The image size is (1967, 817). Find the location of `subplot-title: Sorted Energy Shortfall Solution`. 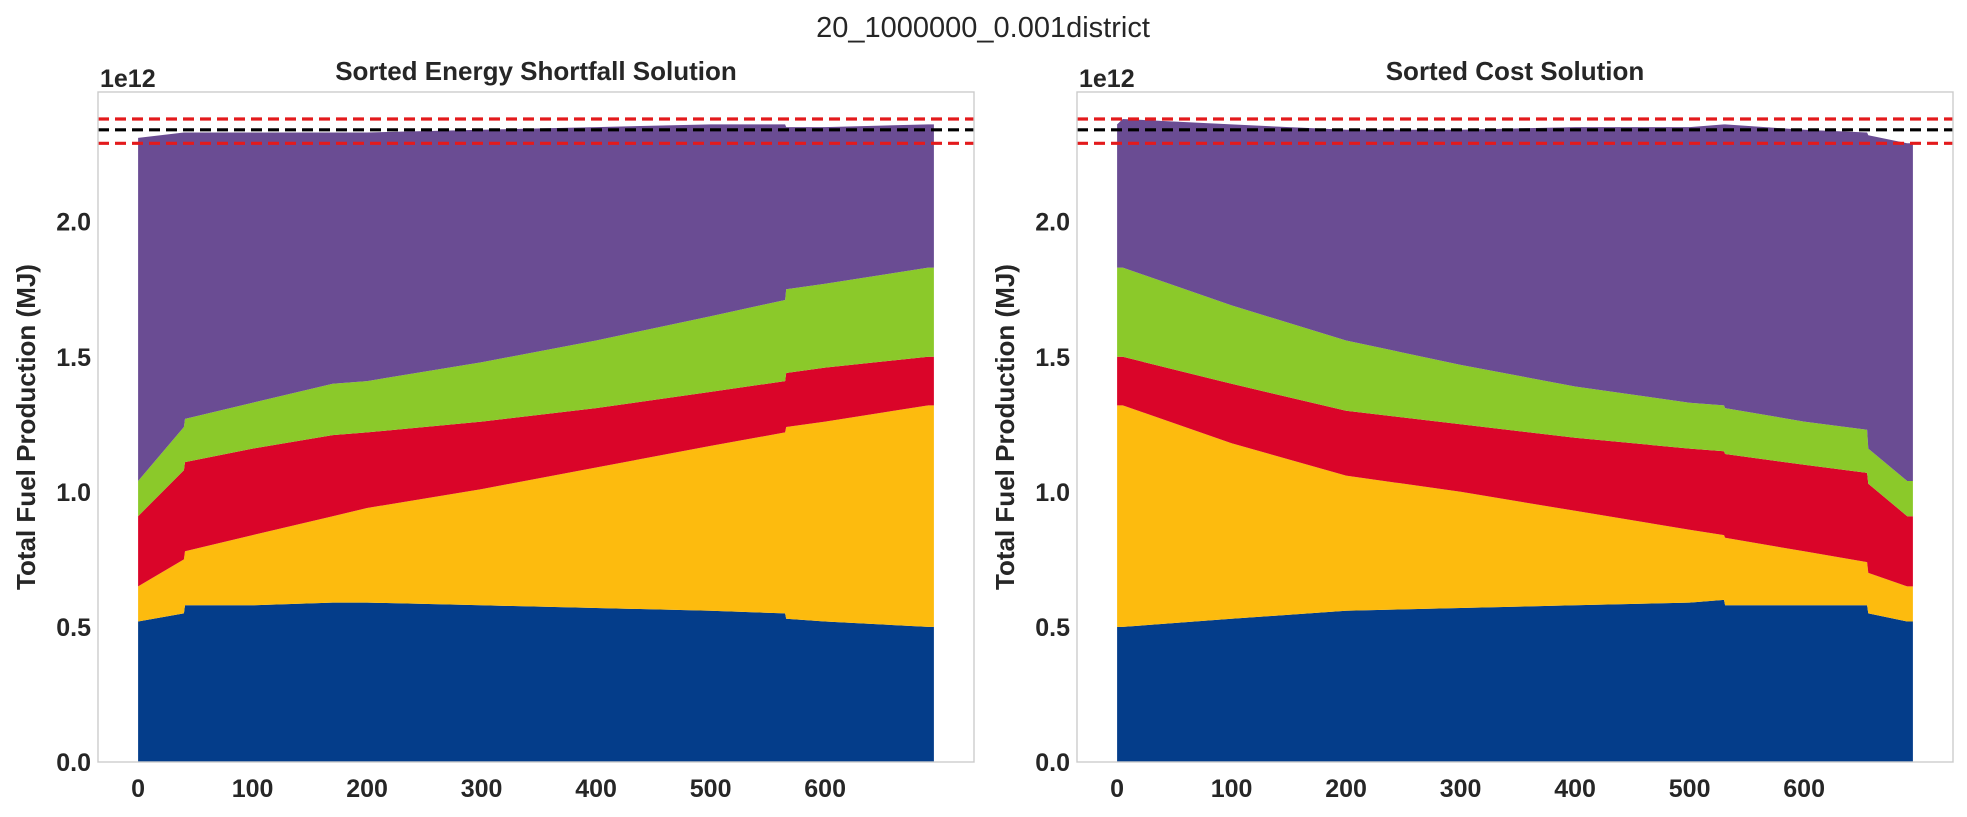

subplot-title: Sorted Energy Shortfall Solution is located at coordinates (536, 71).